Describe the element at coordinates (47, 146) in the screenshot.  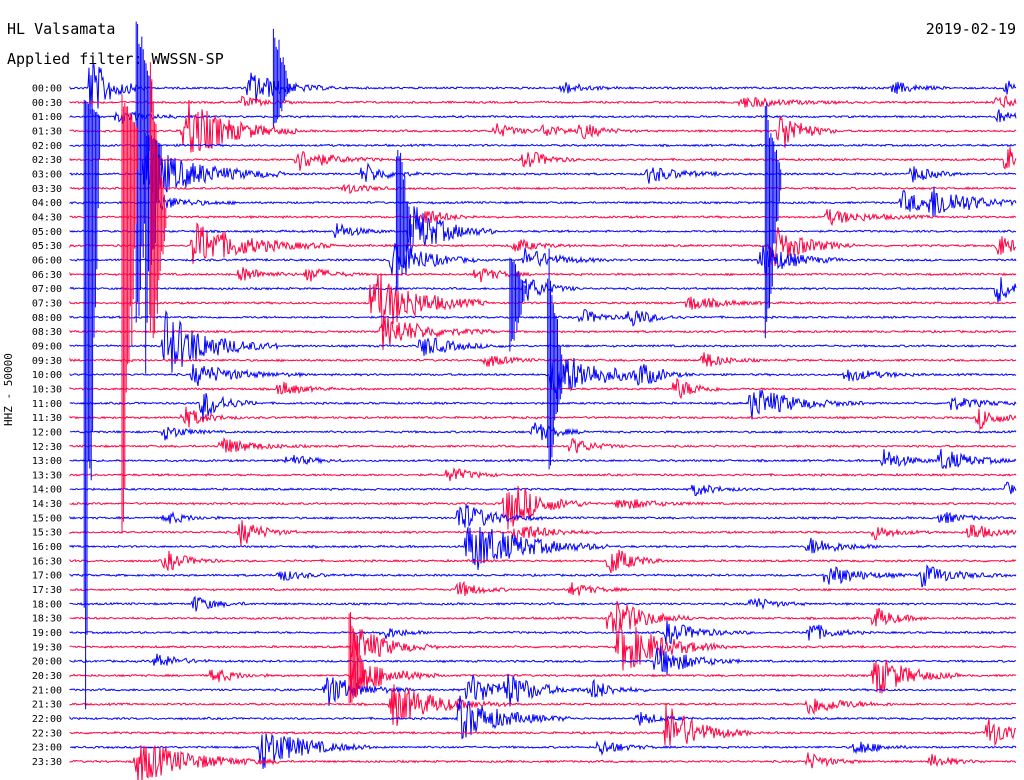
I see `hour-tick-label: 02:00` at that location.